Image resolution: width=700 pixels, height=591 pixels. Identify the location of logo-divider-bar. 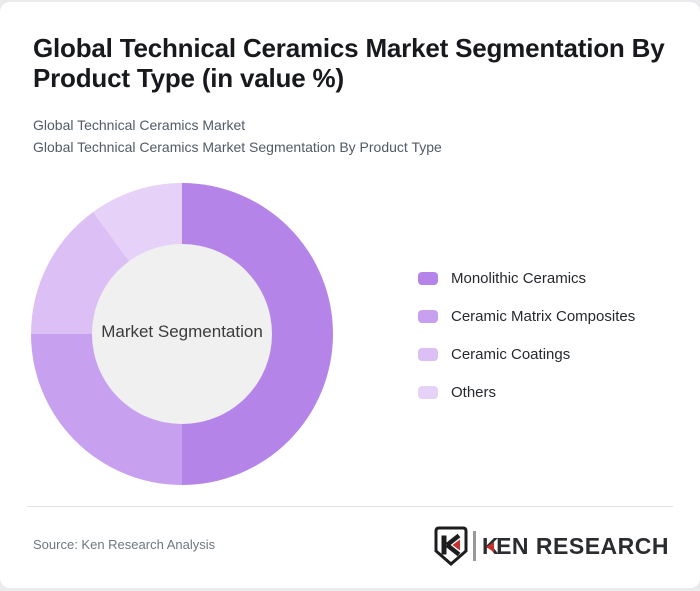
(474, 546).